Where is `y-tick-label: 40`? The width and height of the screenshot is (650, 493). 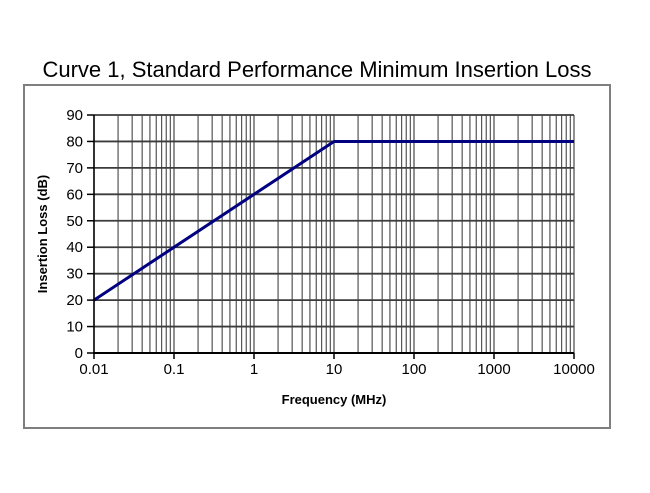
y-tick-label: 40 is located at coordinates (74, 247).